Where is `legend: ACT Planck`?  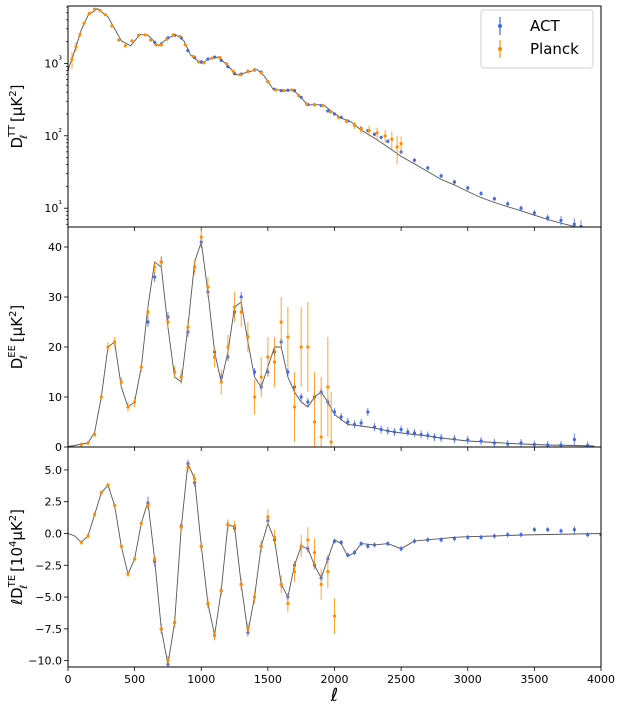
legend: ACT Planck is located at coordinates (537, 39).